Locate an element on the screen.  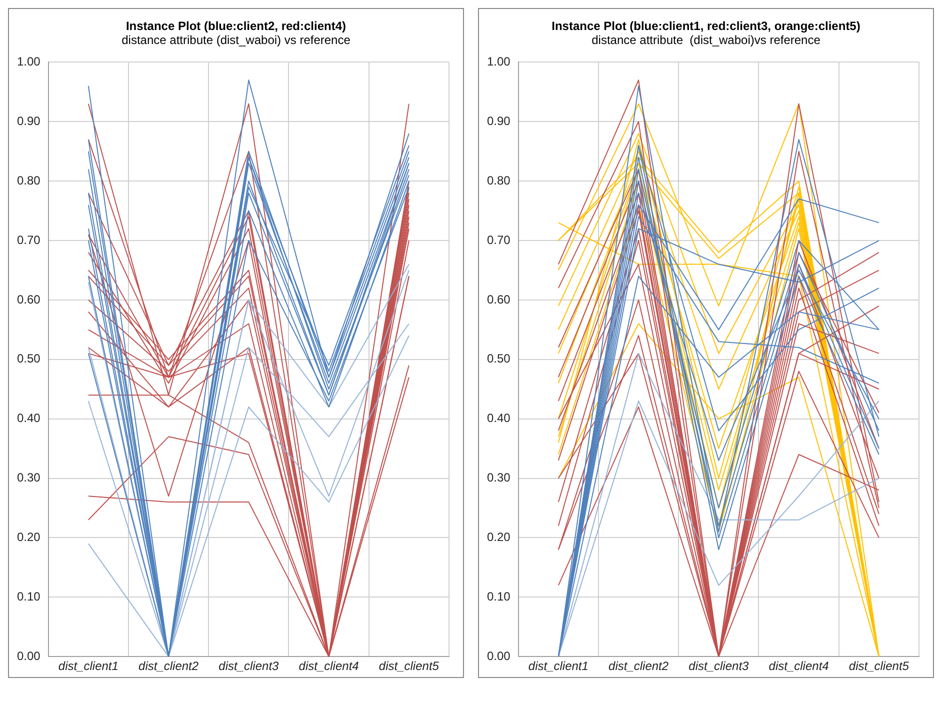
chart-title: Instance Plot (blue:client1, red:client3, orange:client5) is located at coordinates (706, 26).